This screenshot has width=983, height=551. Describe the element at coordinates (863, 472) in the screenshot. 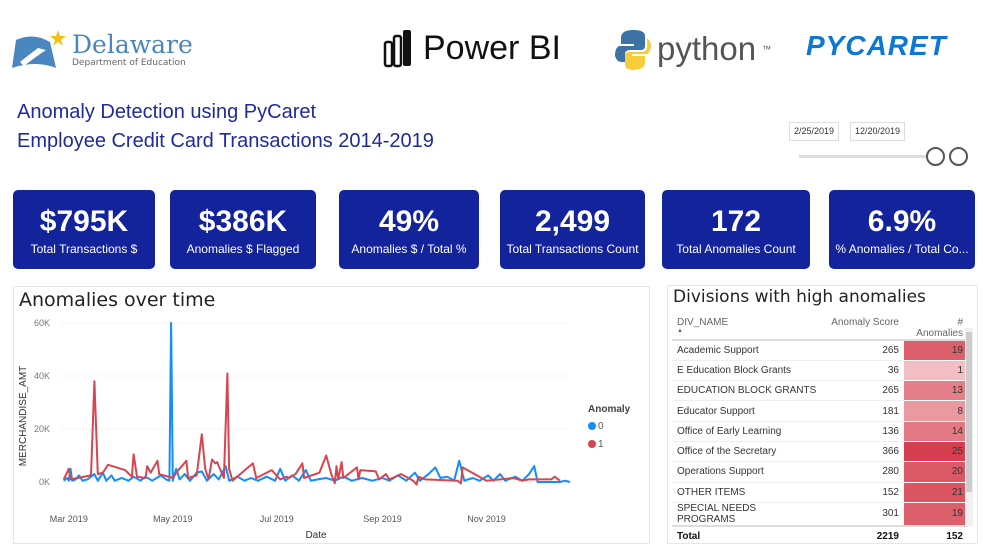

I see `anomaly-score: 280` at that location.